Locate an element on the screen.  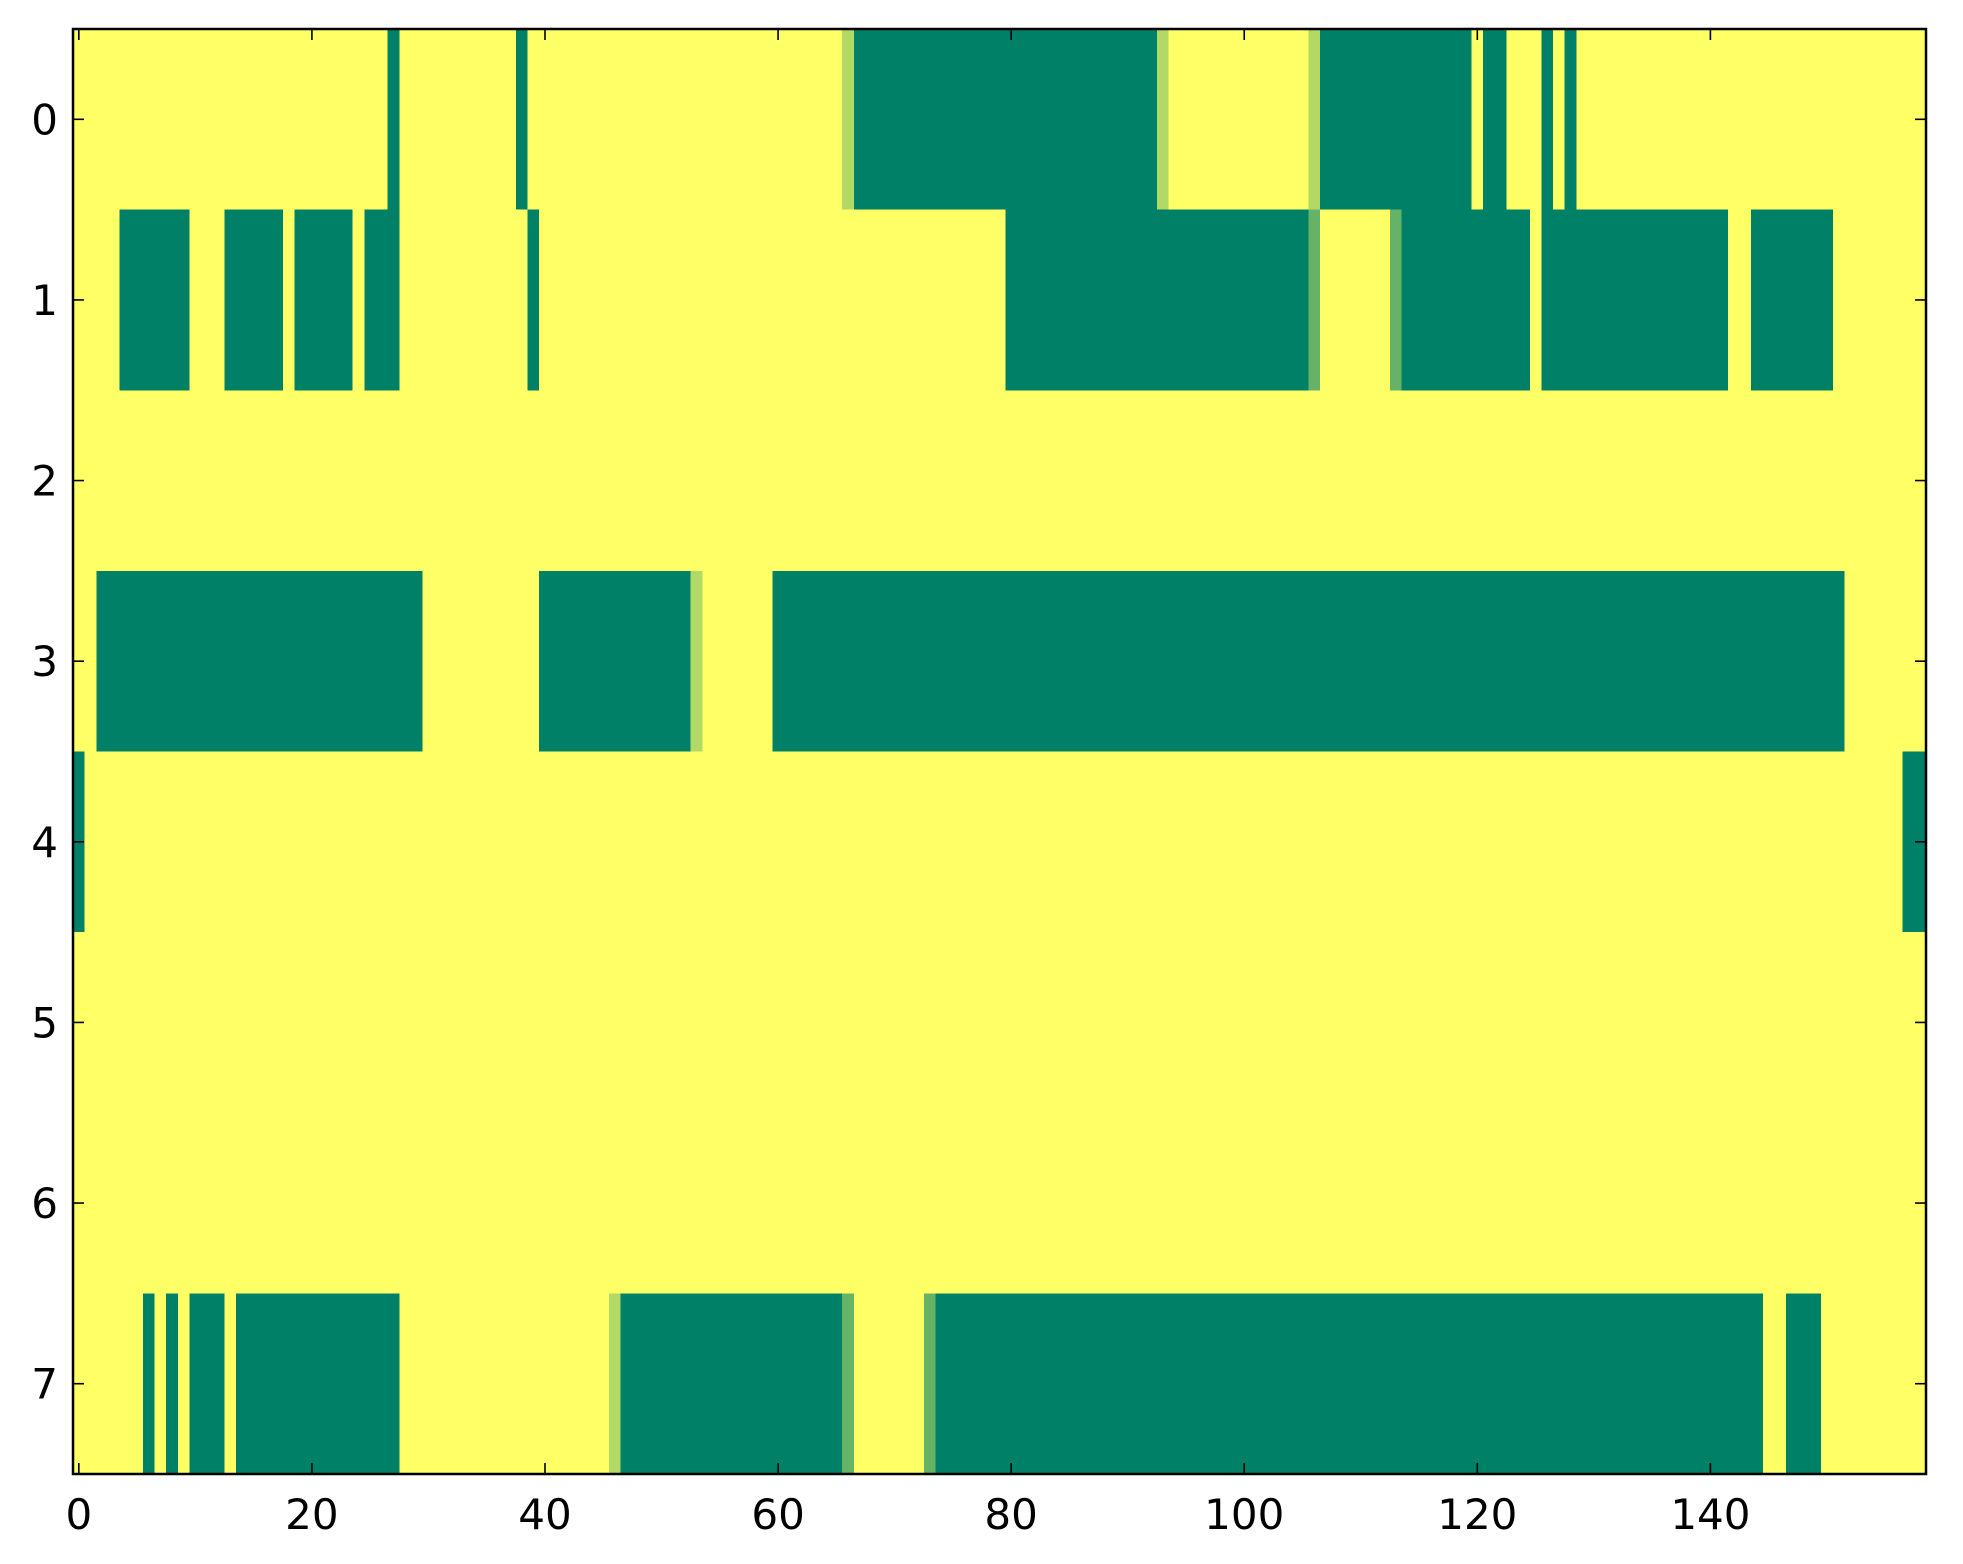
y-tick-label: 2 is located at coordinates (44, 481).